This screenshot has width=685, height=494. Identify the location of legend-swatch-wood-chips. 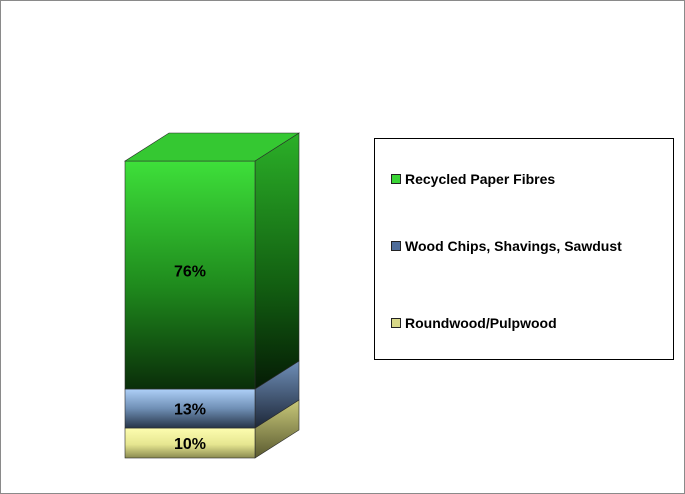
(396, 246).